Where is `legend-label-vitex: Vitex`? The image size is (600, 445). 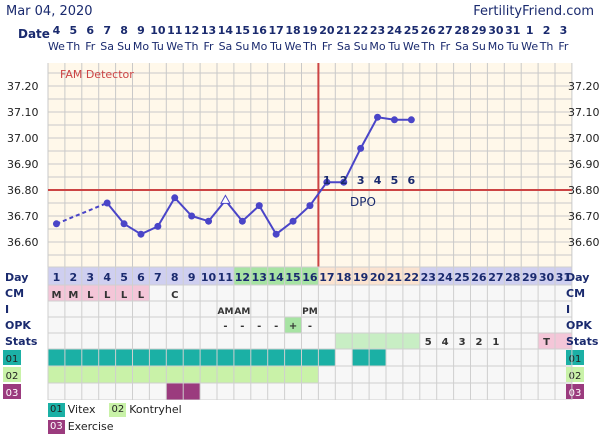
legend-label-vitex: Vitex is located at coordinates (81, 409).